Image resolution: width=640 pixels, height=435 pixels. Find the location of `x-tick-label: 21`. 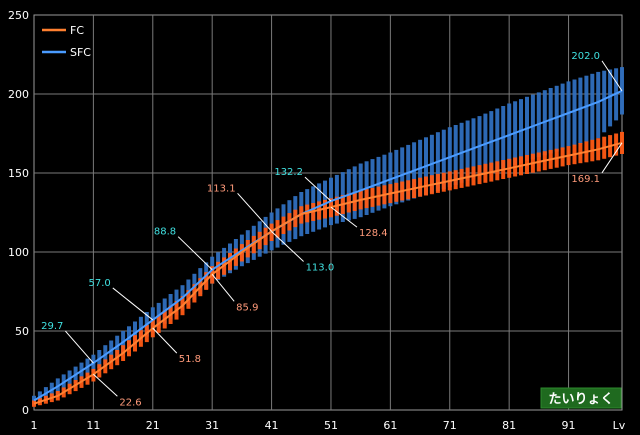

x-tick-label: 21 is located at coordinates (153, 425).